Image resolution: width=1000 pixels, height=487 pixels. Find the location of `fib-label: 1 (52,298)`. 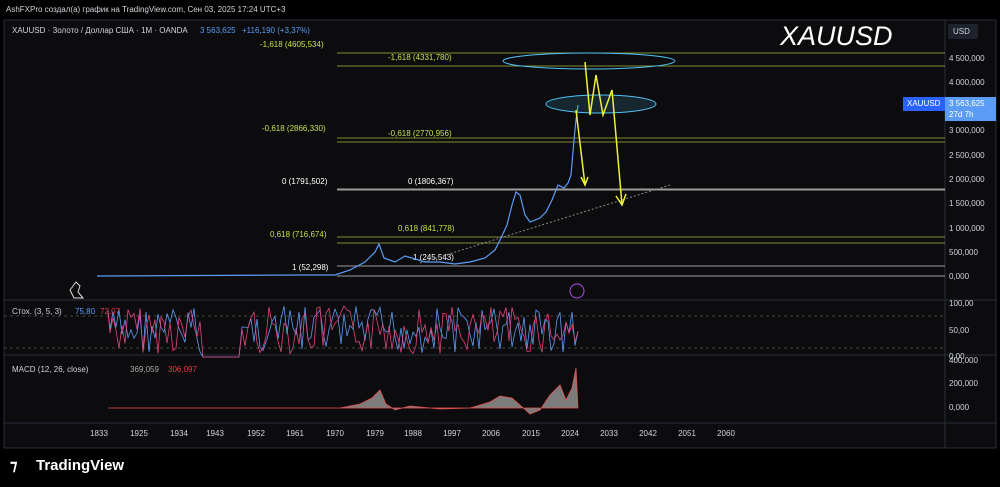

fib-label: 1 (52,298) is located at coordinates (310, 267).